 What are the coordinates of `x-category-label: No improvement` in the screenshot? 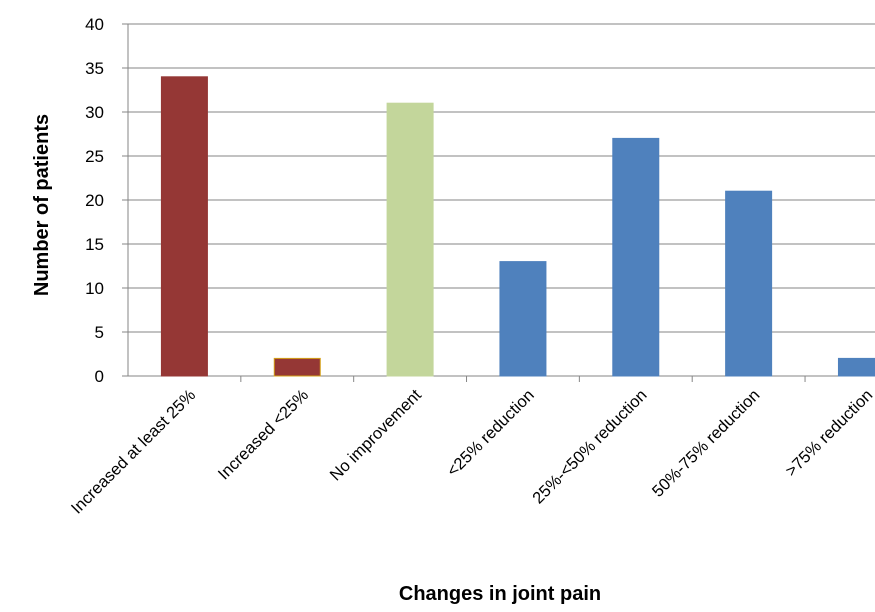 It's located at (376, 435).